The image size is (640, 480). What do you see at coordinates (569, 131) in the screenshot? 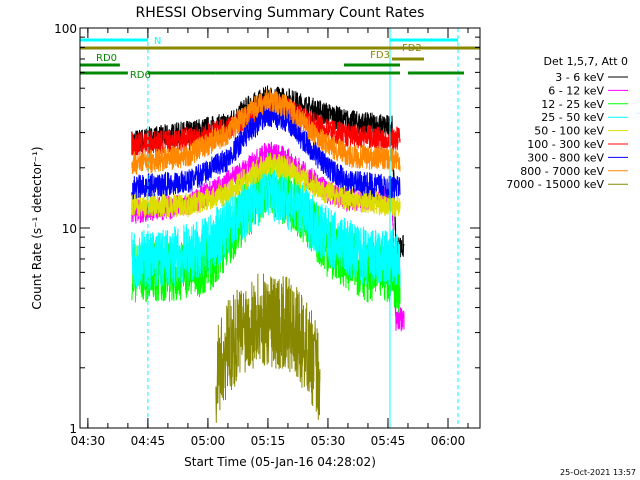
I see `legend-label-5: 50 - 100 keV` at bounding box center [569, 131].